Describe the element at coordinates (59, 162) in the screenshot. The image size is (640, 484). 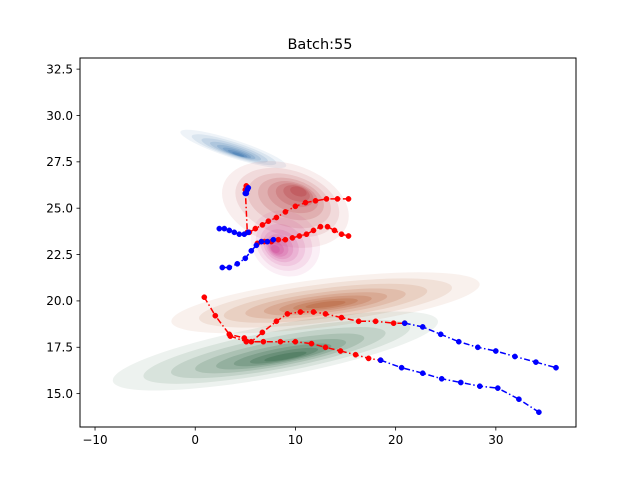
I see `y-tick-label: 27.5` at that location.